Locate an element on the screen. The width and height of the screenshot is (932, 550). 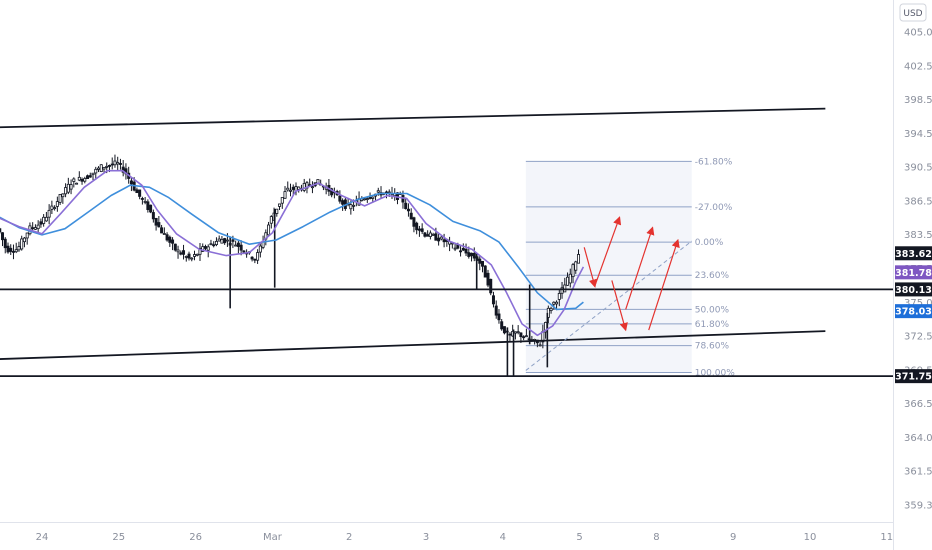
x-tick-label: 4 is located at coordinates (503, 537).